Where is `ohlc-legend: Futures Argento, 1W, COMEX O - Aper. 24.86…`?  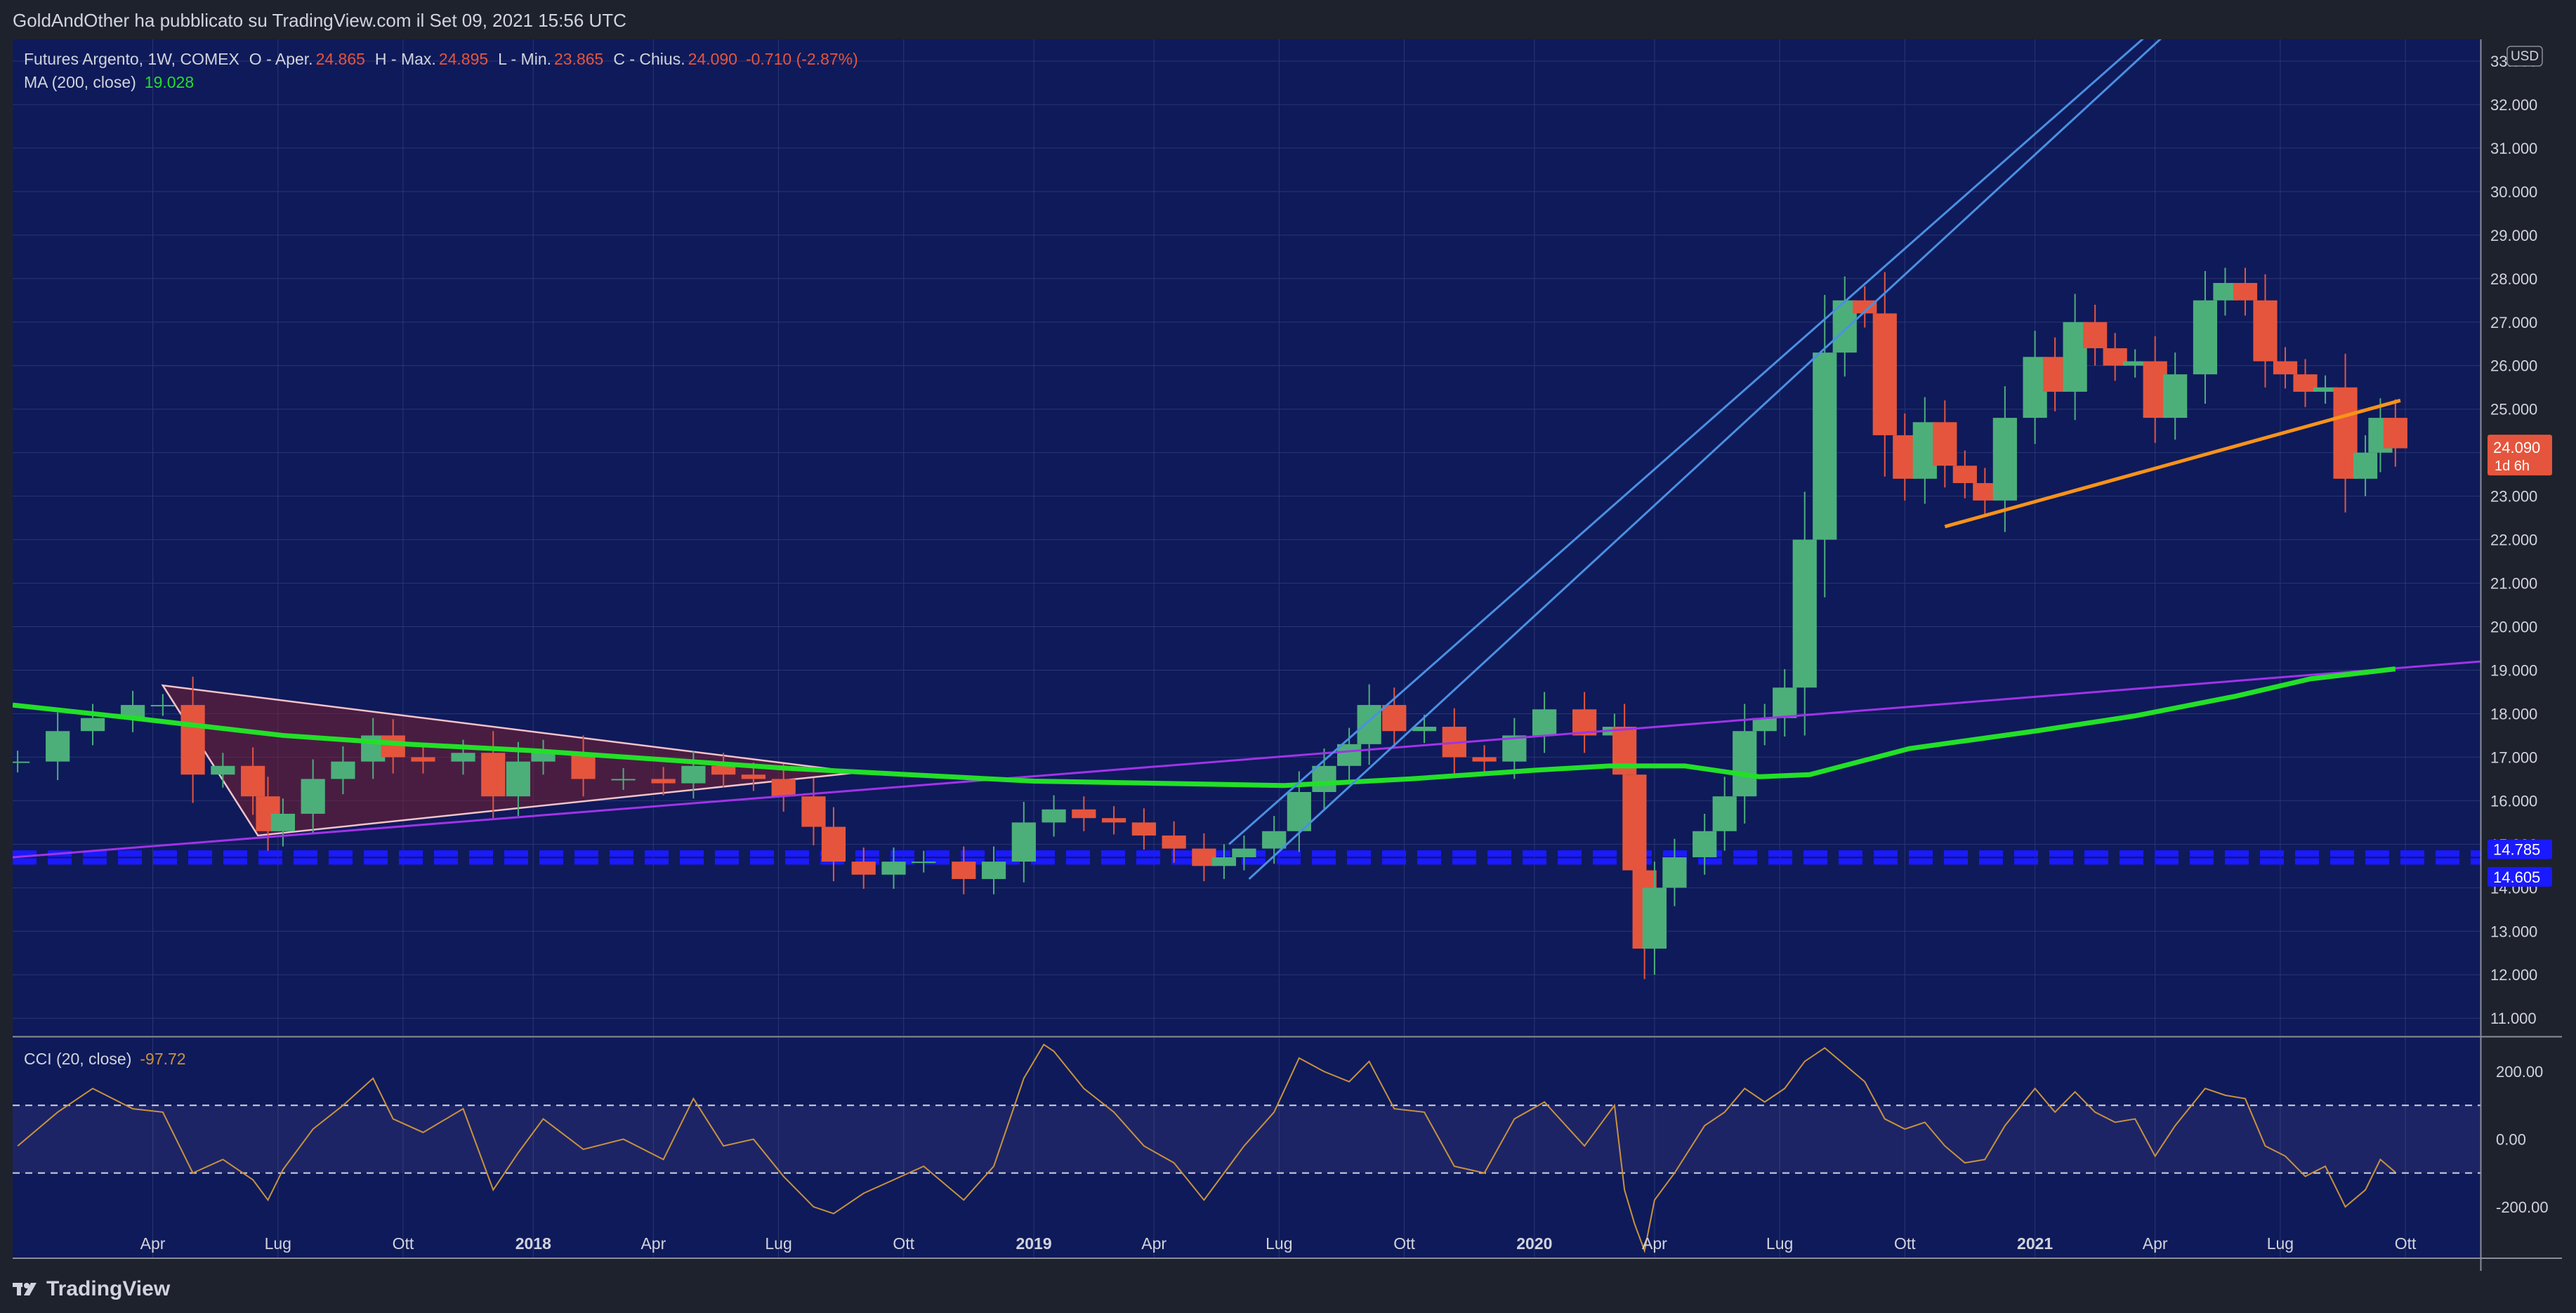
ohlc-legend: Futures Argento, 1W, COMEX O - Aper. 24.86… is located at coordinates (441, 59).